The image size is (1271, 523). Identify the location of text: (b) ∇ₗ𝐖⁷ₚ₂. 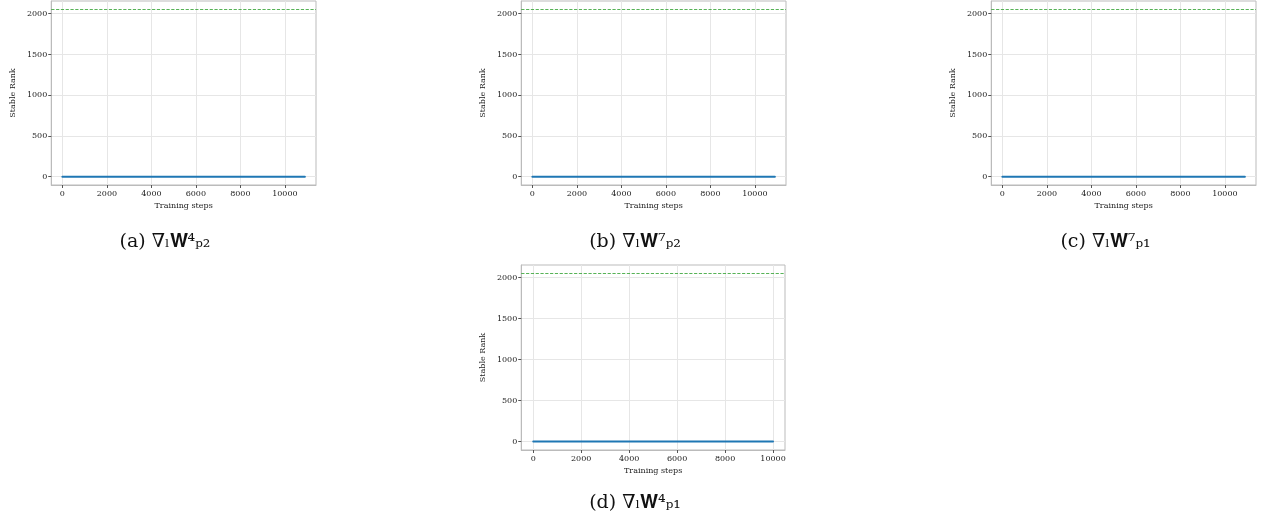
(635, 239).